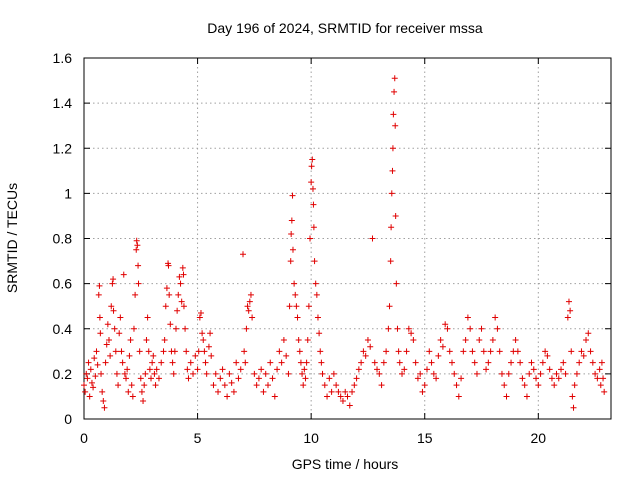 The height and width of the screenshot is (480, 640). Describe the element at coordinates (68, 419) in the screenshot. I see `y-tick-label: 0` at that location.